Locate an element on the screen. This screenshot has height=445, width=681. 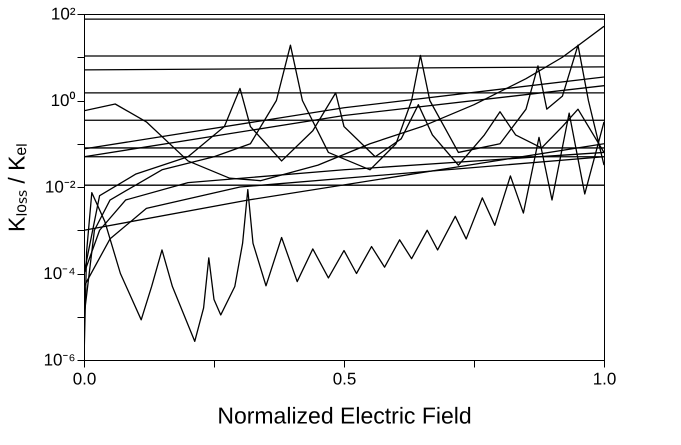
y-axis-title: Kₗₒₛₛ / Kₑₗ is located at coordinates (16, 187).